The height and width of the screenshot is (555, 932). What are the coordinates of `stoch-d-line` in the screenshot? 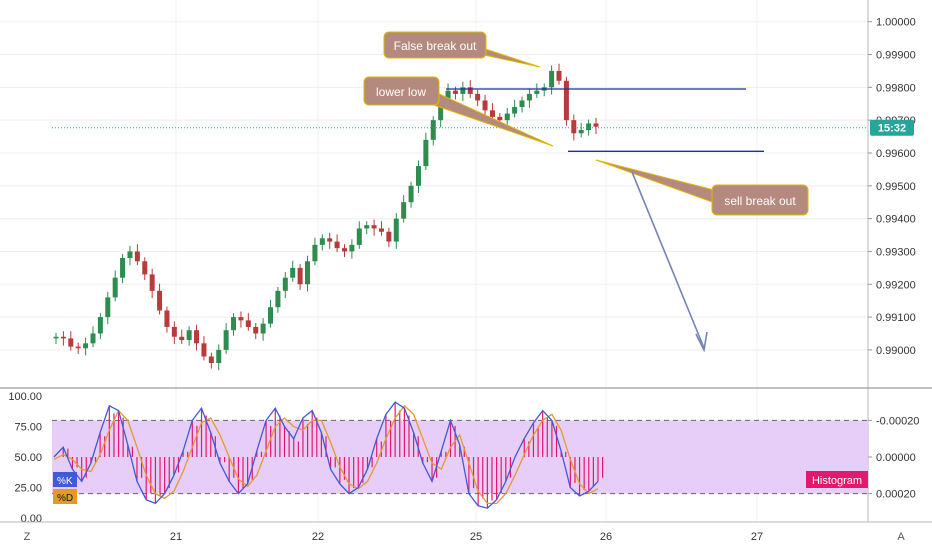 It's located at (326, 454).